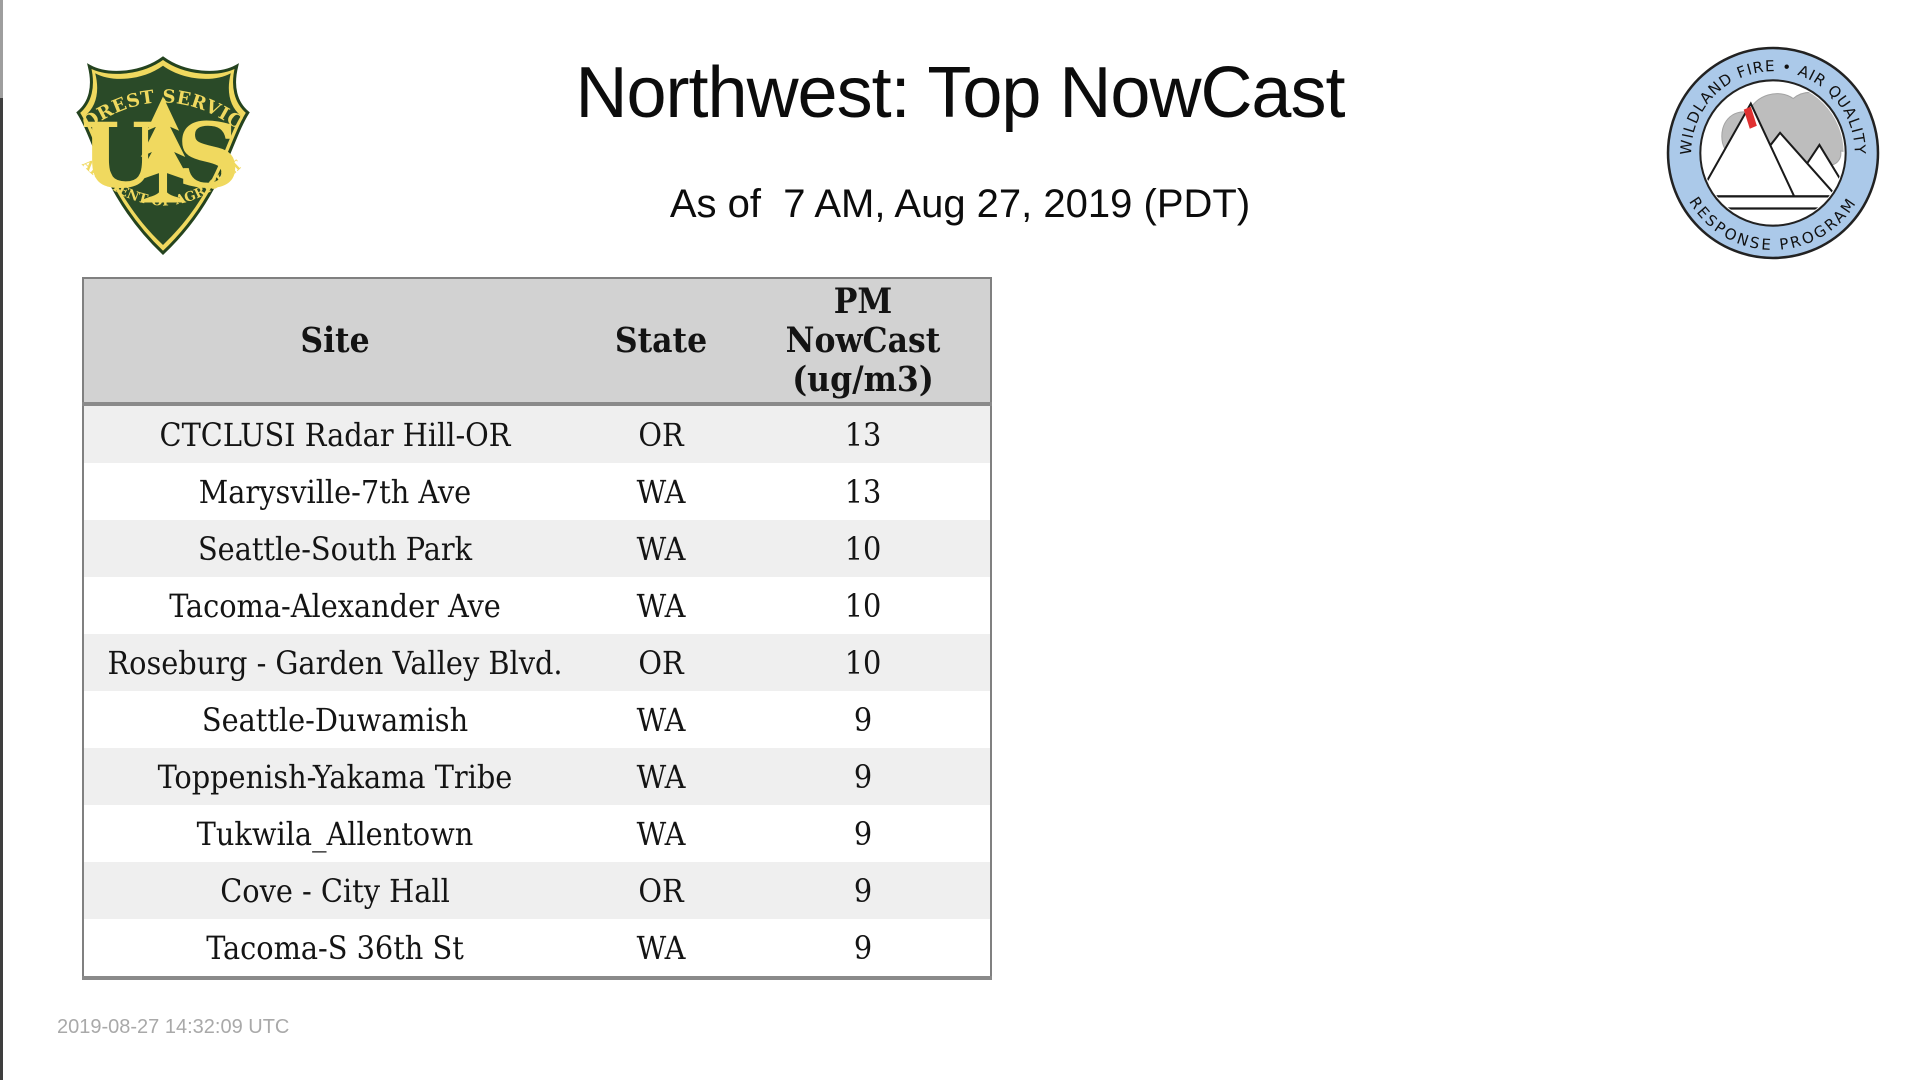 The image size is (1920, 1080). What do you see at coordinates (173, 1027) in the screenshot?
I see `footer-timestamp: 2019-08-27 14:32:09 UTC` at bounding box center [173, 1027].